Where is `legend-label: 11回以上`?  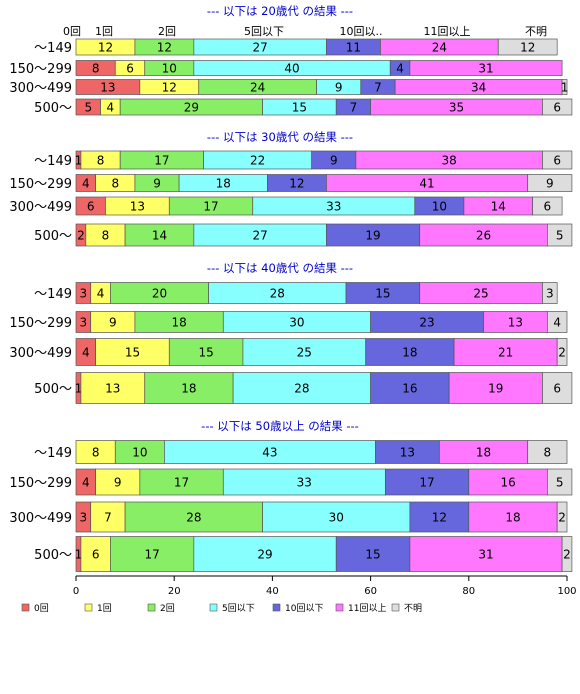 legend-label: 11回以上 is located at coordinates (367, 608).